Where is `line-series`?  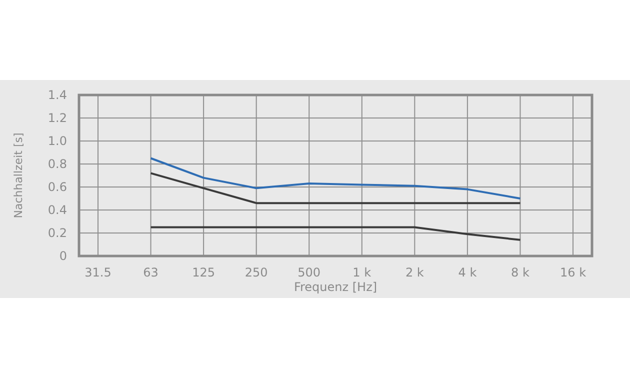
line-series is located at coordinates (336, 178).